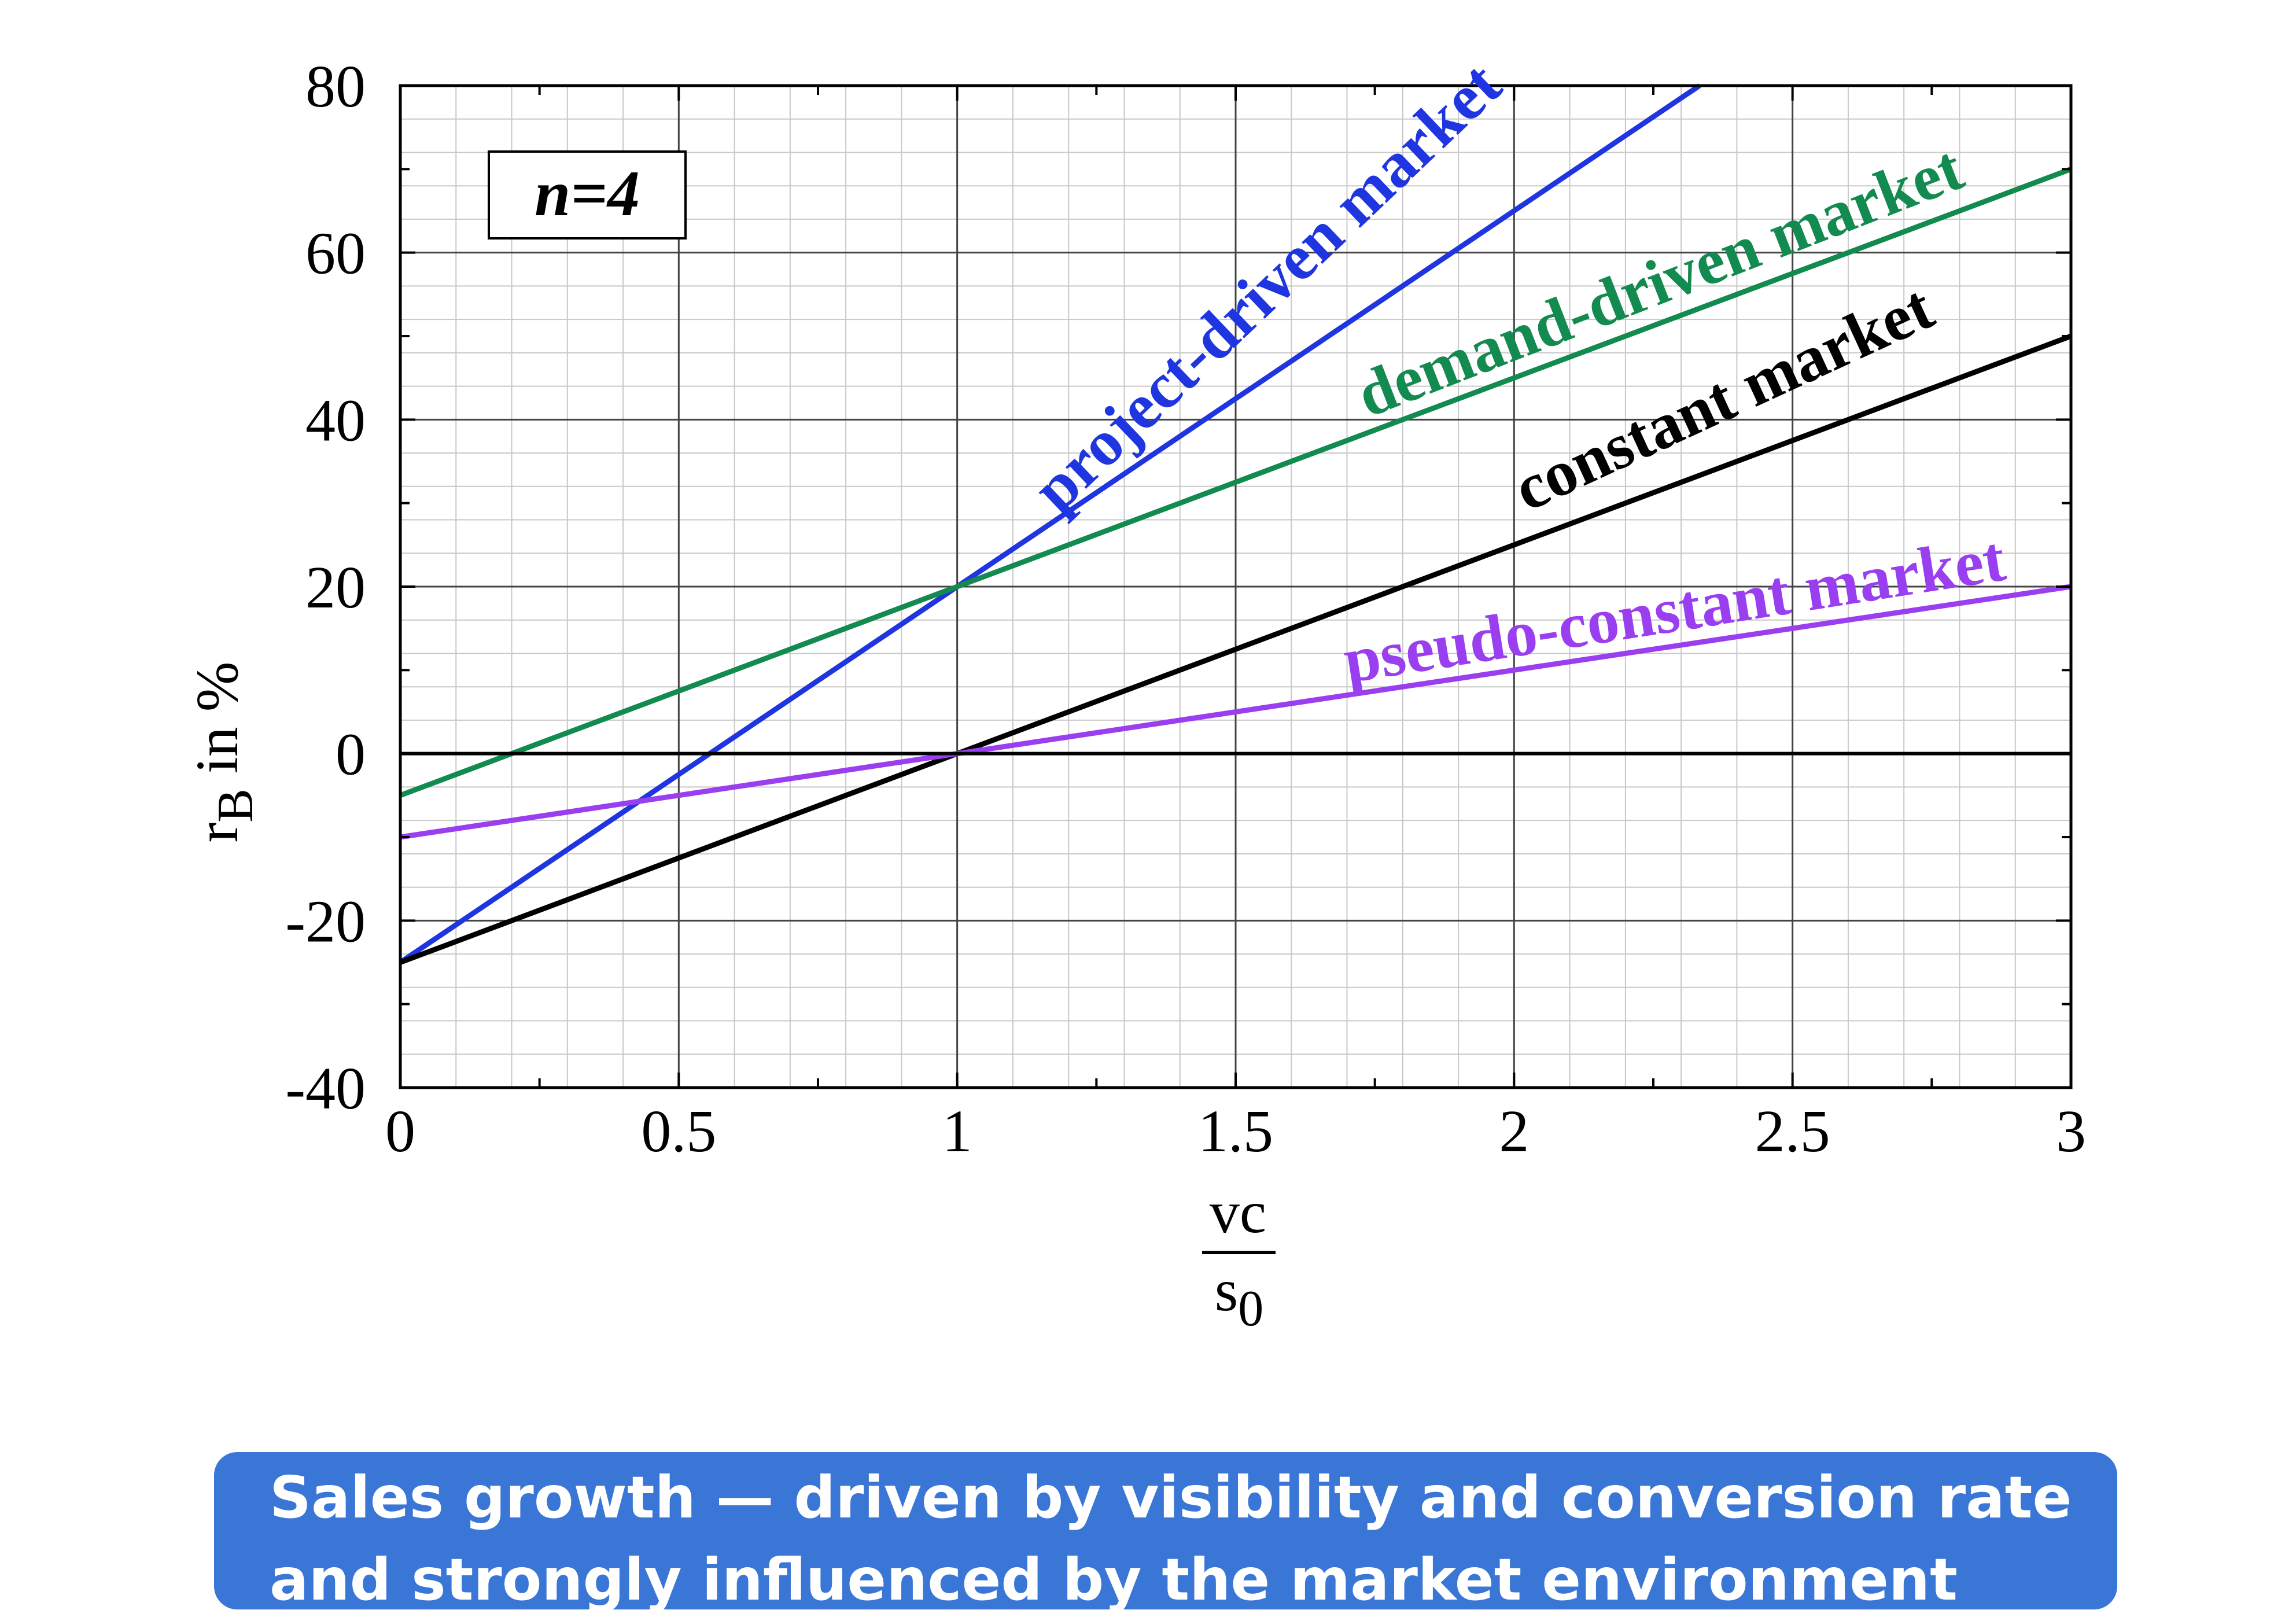 This screenshot has width=2296, height=1621. Describe the element at coordinates (351, 754) in the screenshot. I see `y-tick-label: 0` at that location.